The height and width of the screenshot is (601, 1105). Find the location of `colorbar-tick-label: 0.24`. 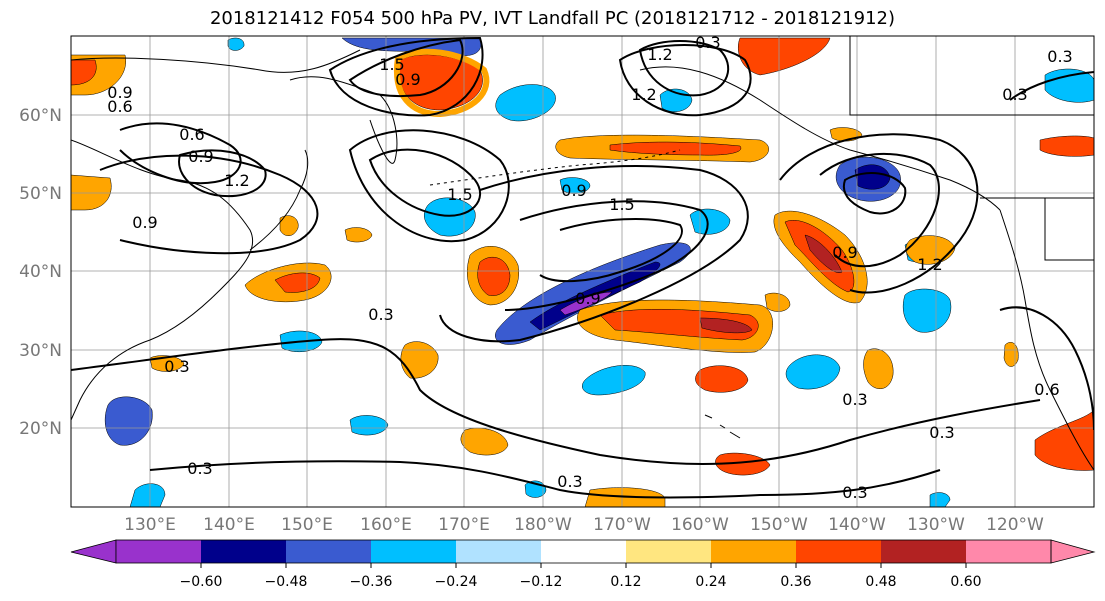

colorbar-tick-label: 0.24 is located at coordinates (710, 582).